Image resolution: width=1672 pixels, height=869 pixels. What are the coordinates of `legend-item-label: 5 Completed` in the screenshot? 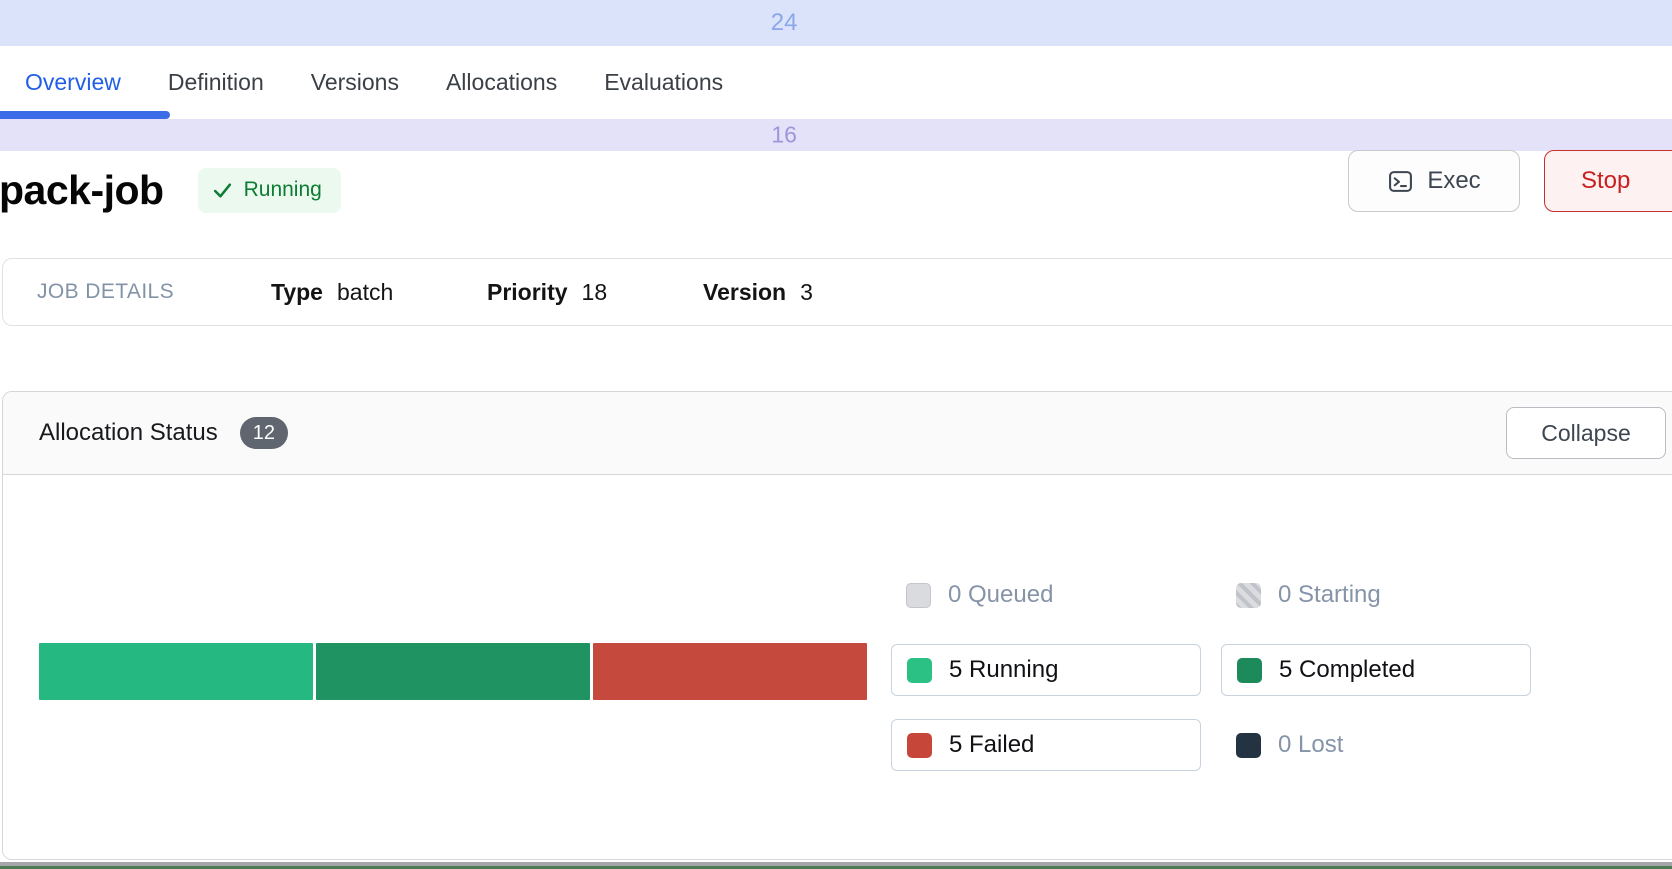 It's located at (1347, 669).